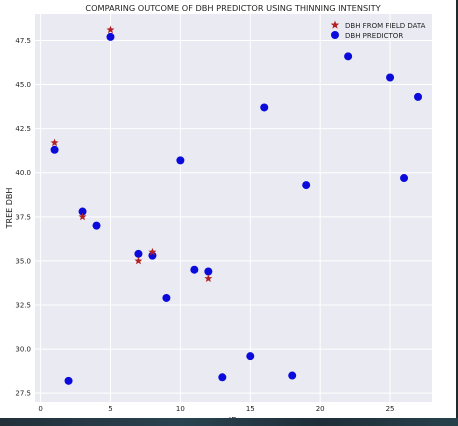 The image size is (458, 426). What do you see at coordinates (180, 409) in the screenshot?
I see `x-tick-label: 10` at bounding box center [180, 409].